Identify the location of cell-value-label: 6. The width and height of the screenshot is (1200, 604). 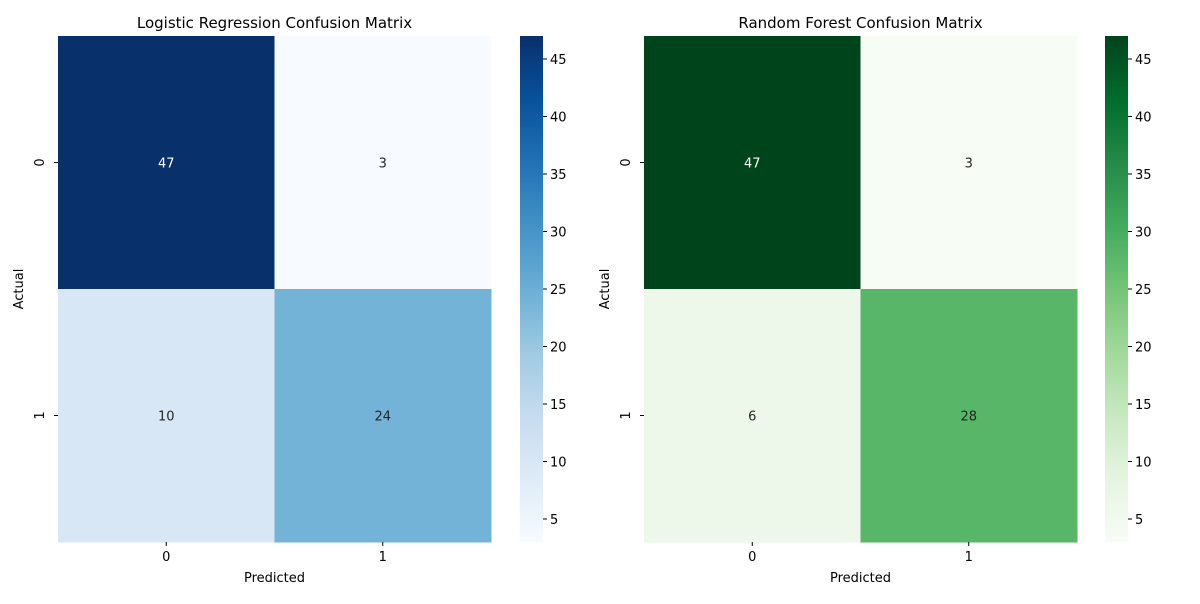
(752, 417).